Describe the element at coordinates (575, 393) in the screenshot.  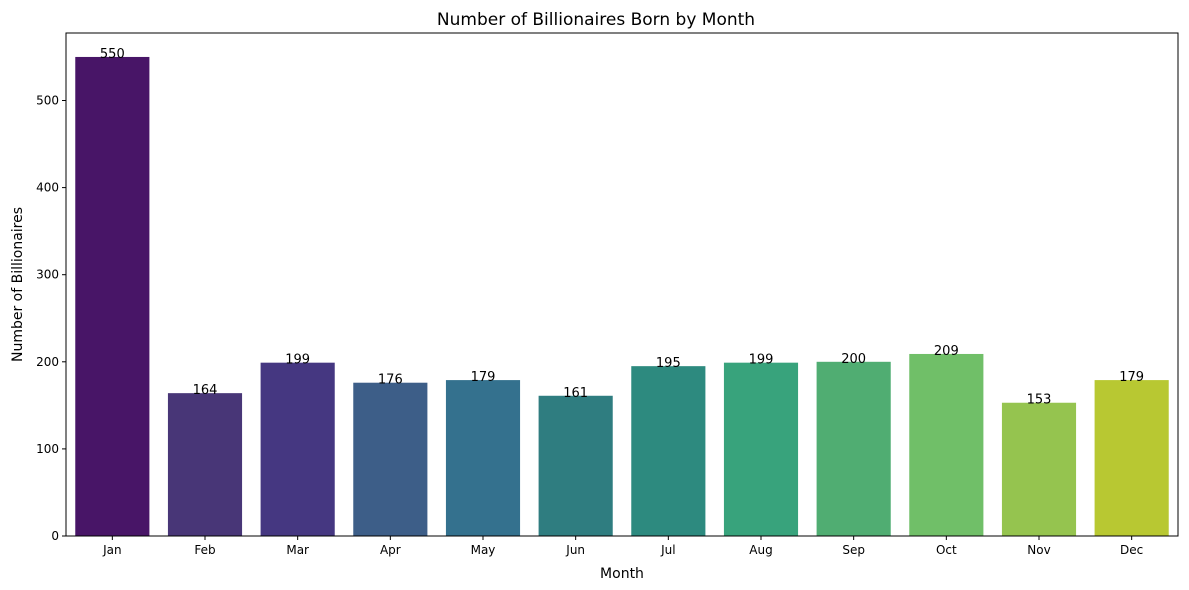
I see `data-label-jun: 161` at that location.